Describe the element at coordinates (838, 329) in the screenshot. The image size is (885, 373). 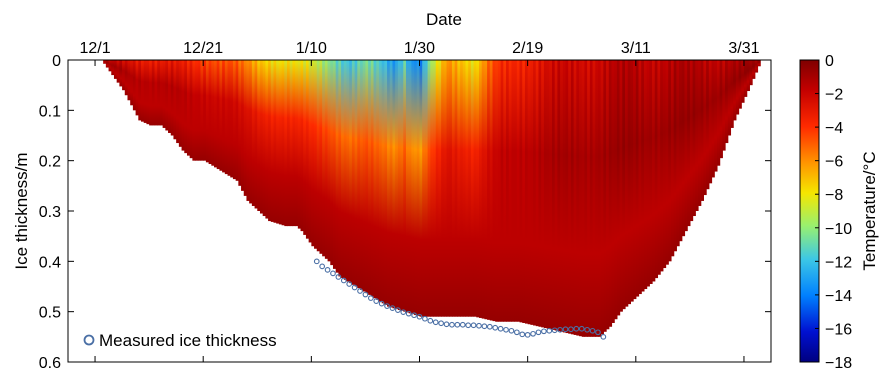
I see `colorbar-tick-label: −16` at that location.